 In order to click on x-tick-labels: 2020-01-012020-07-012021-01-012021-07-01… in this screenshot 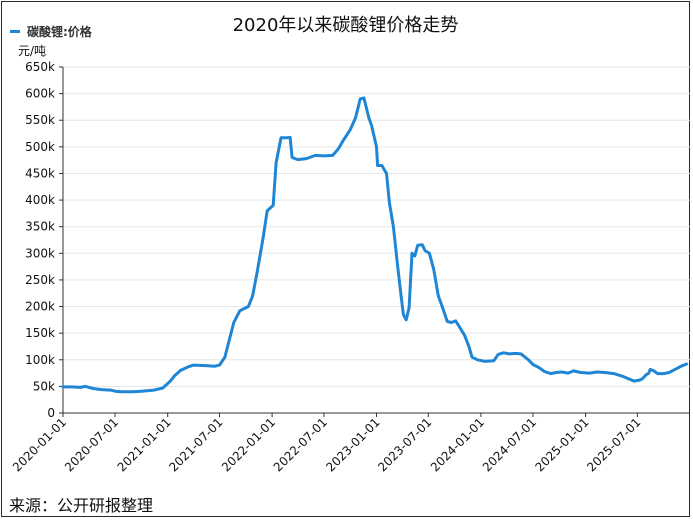, I will do `click(327, 444)`.